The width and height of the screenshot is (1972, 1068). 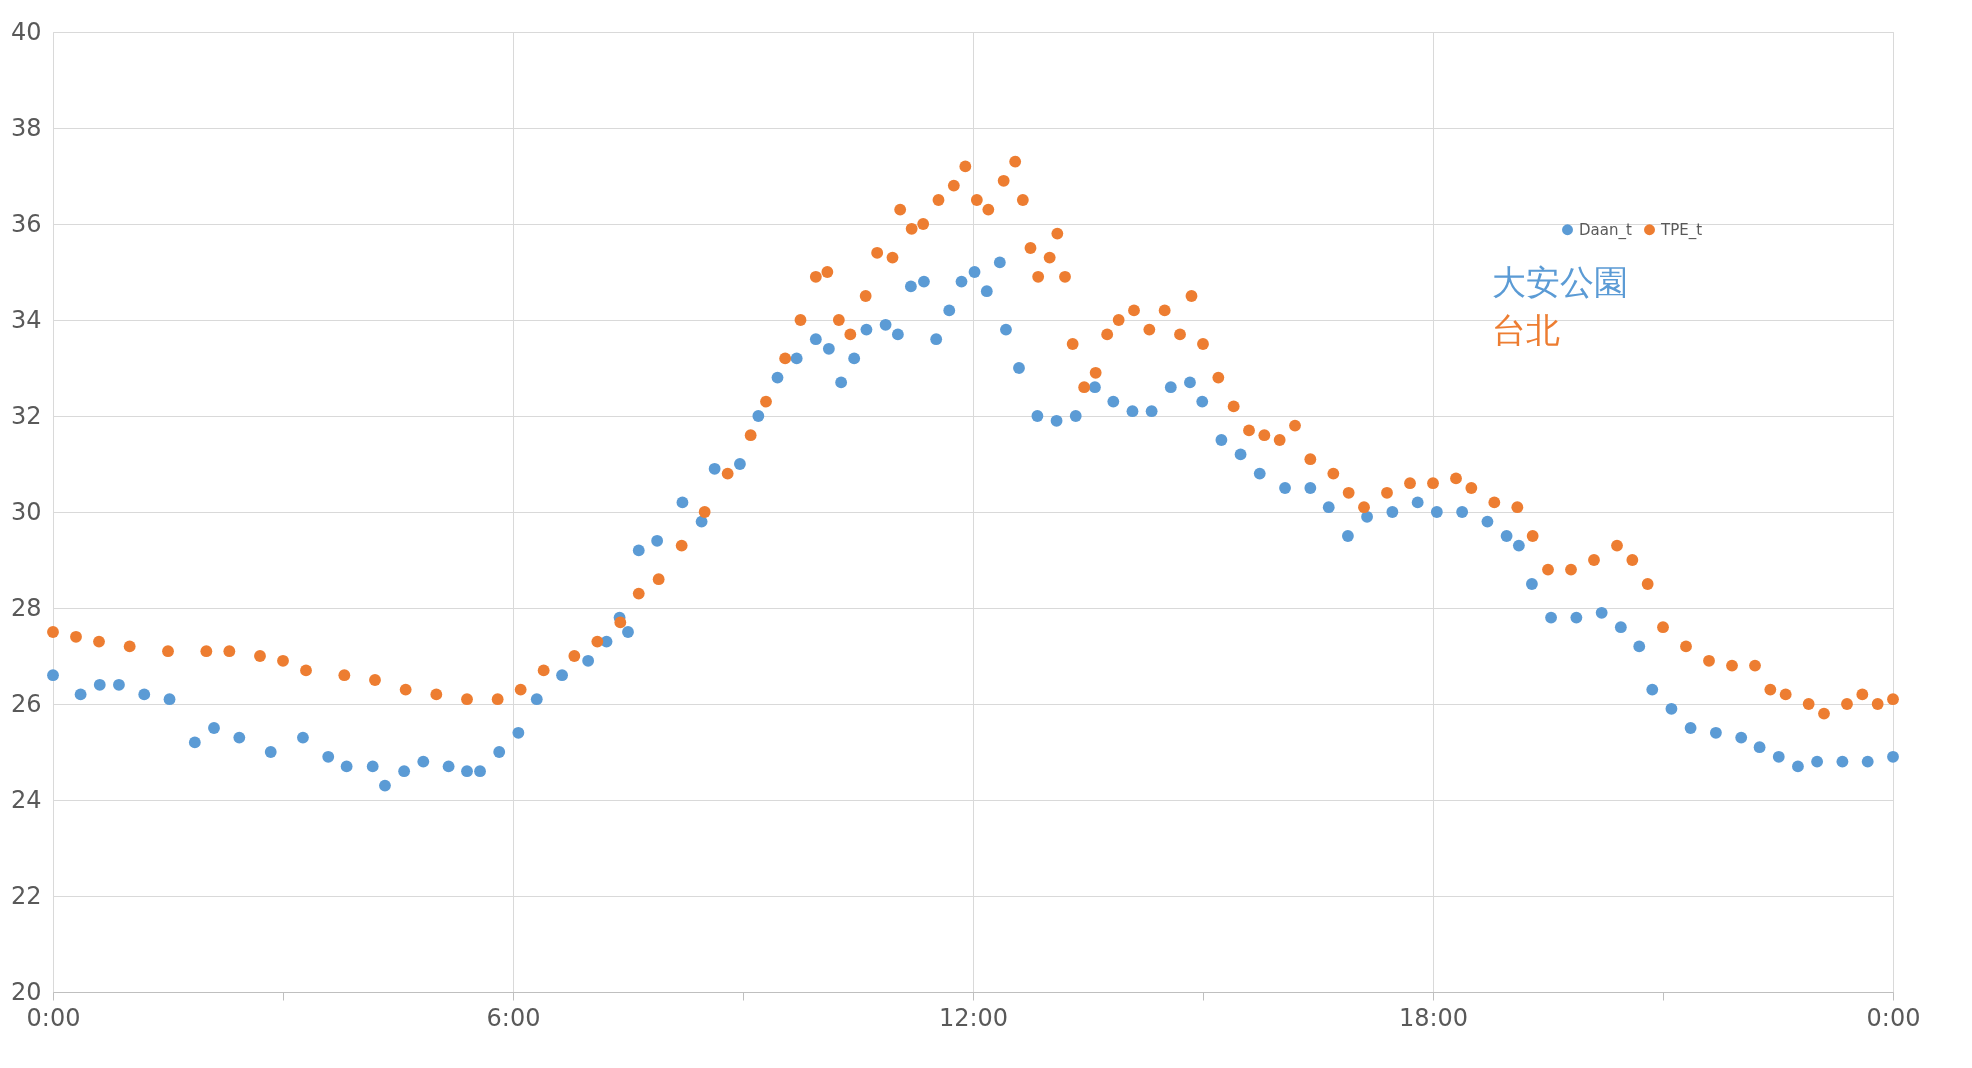 I want to click on x-tick-label: 18:00, so click(x=1433, y=1017).